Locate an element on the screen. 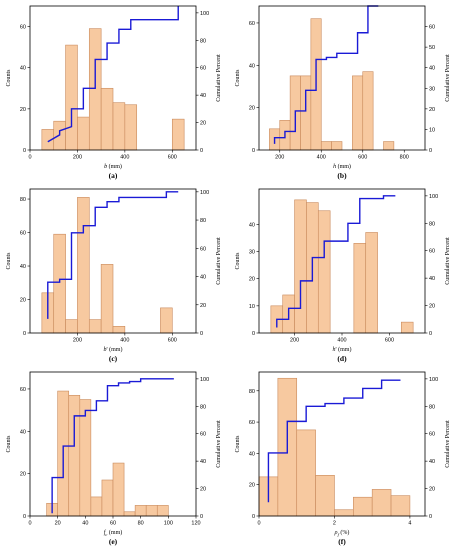  y-tick-label: 30 is located at coordinates (252, 252).